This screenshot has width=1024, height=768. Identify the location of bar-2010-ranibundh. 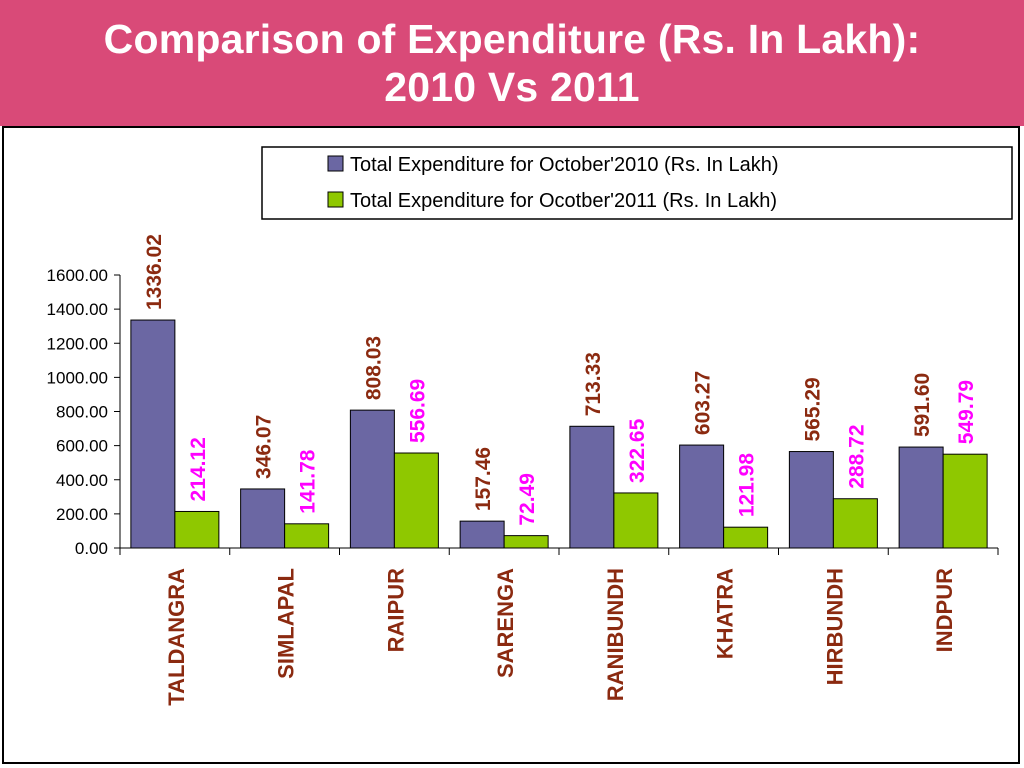
(592, 487).